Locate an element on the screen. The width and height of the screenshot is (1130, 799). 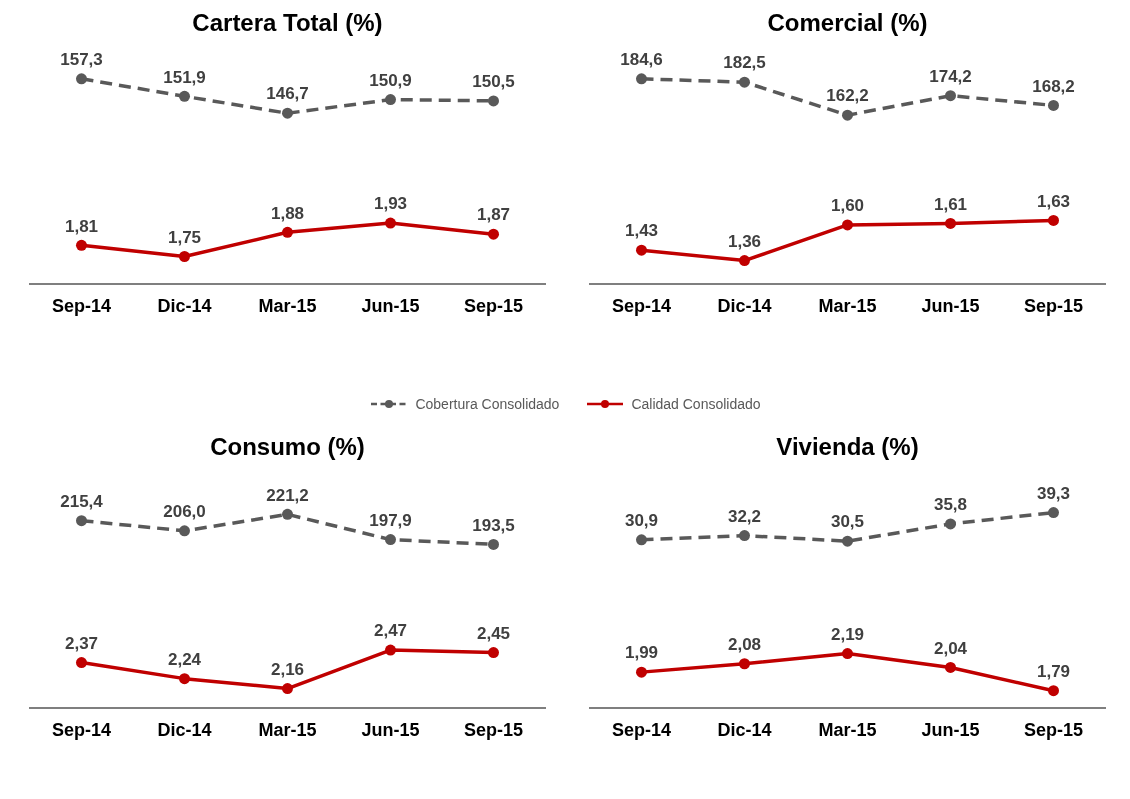
data-label: 206,0 is located at coordinates (184, 512).